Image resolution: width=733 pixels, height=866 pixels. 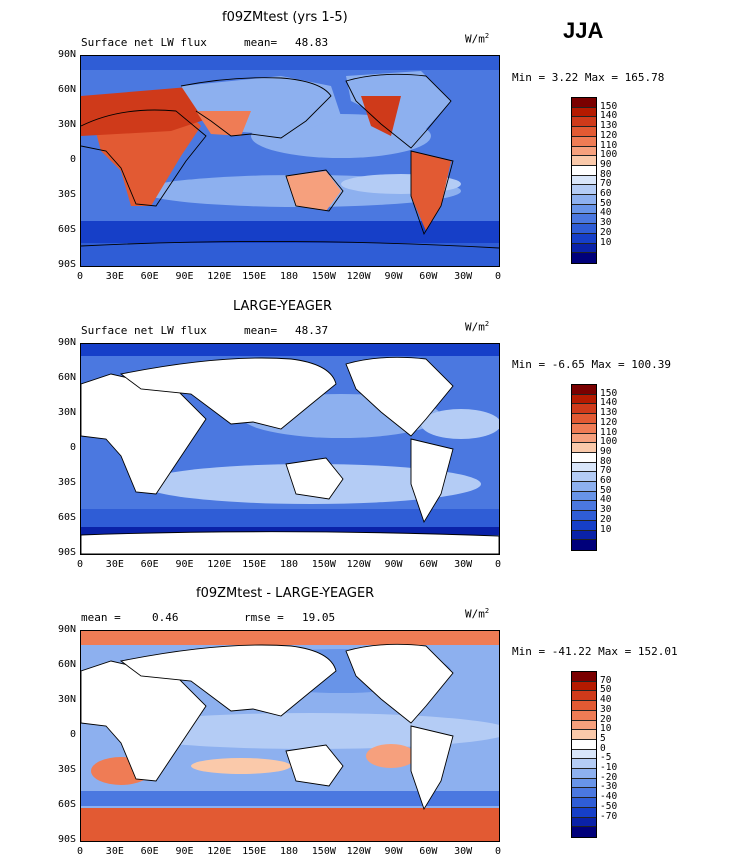 I want to click on colorbar-label: -50, so click(x=609, y=806).